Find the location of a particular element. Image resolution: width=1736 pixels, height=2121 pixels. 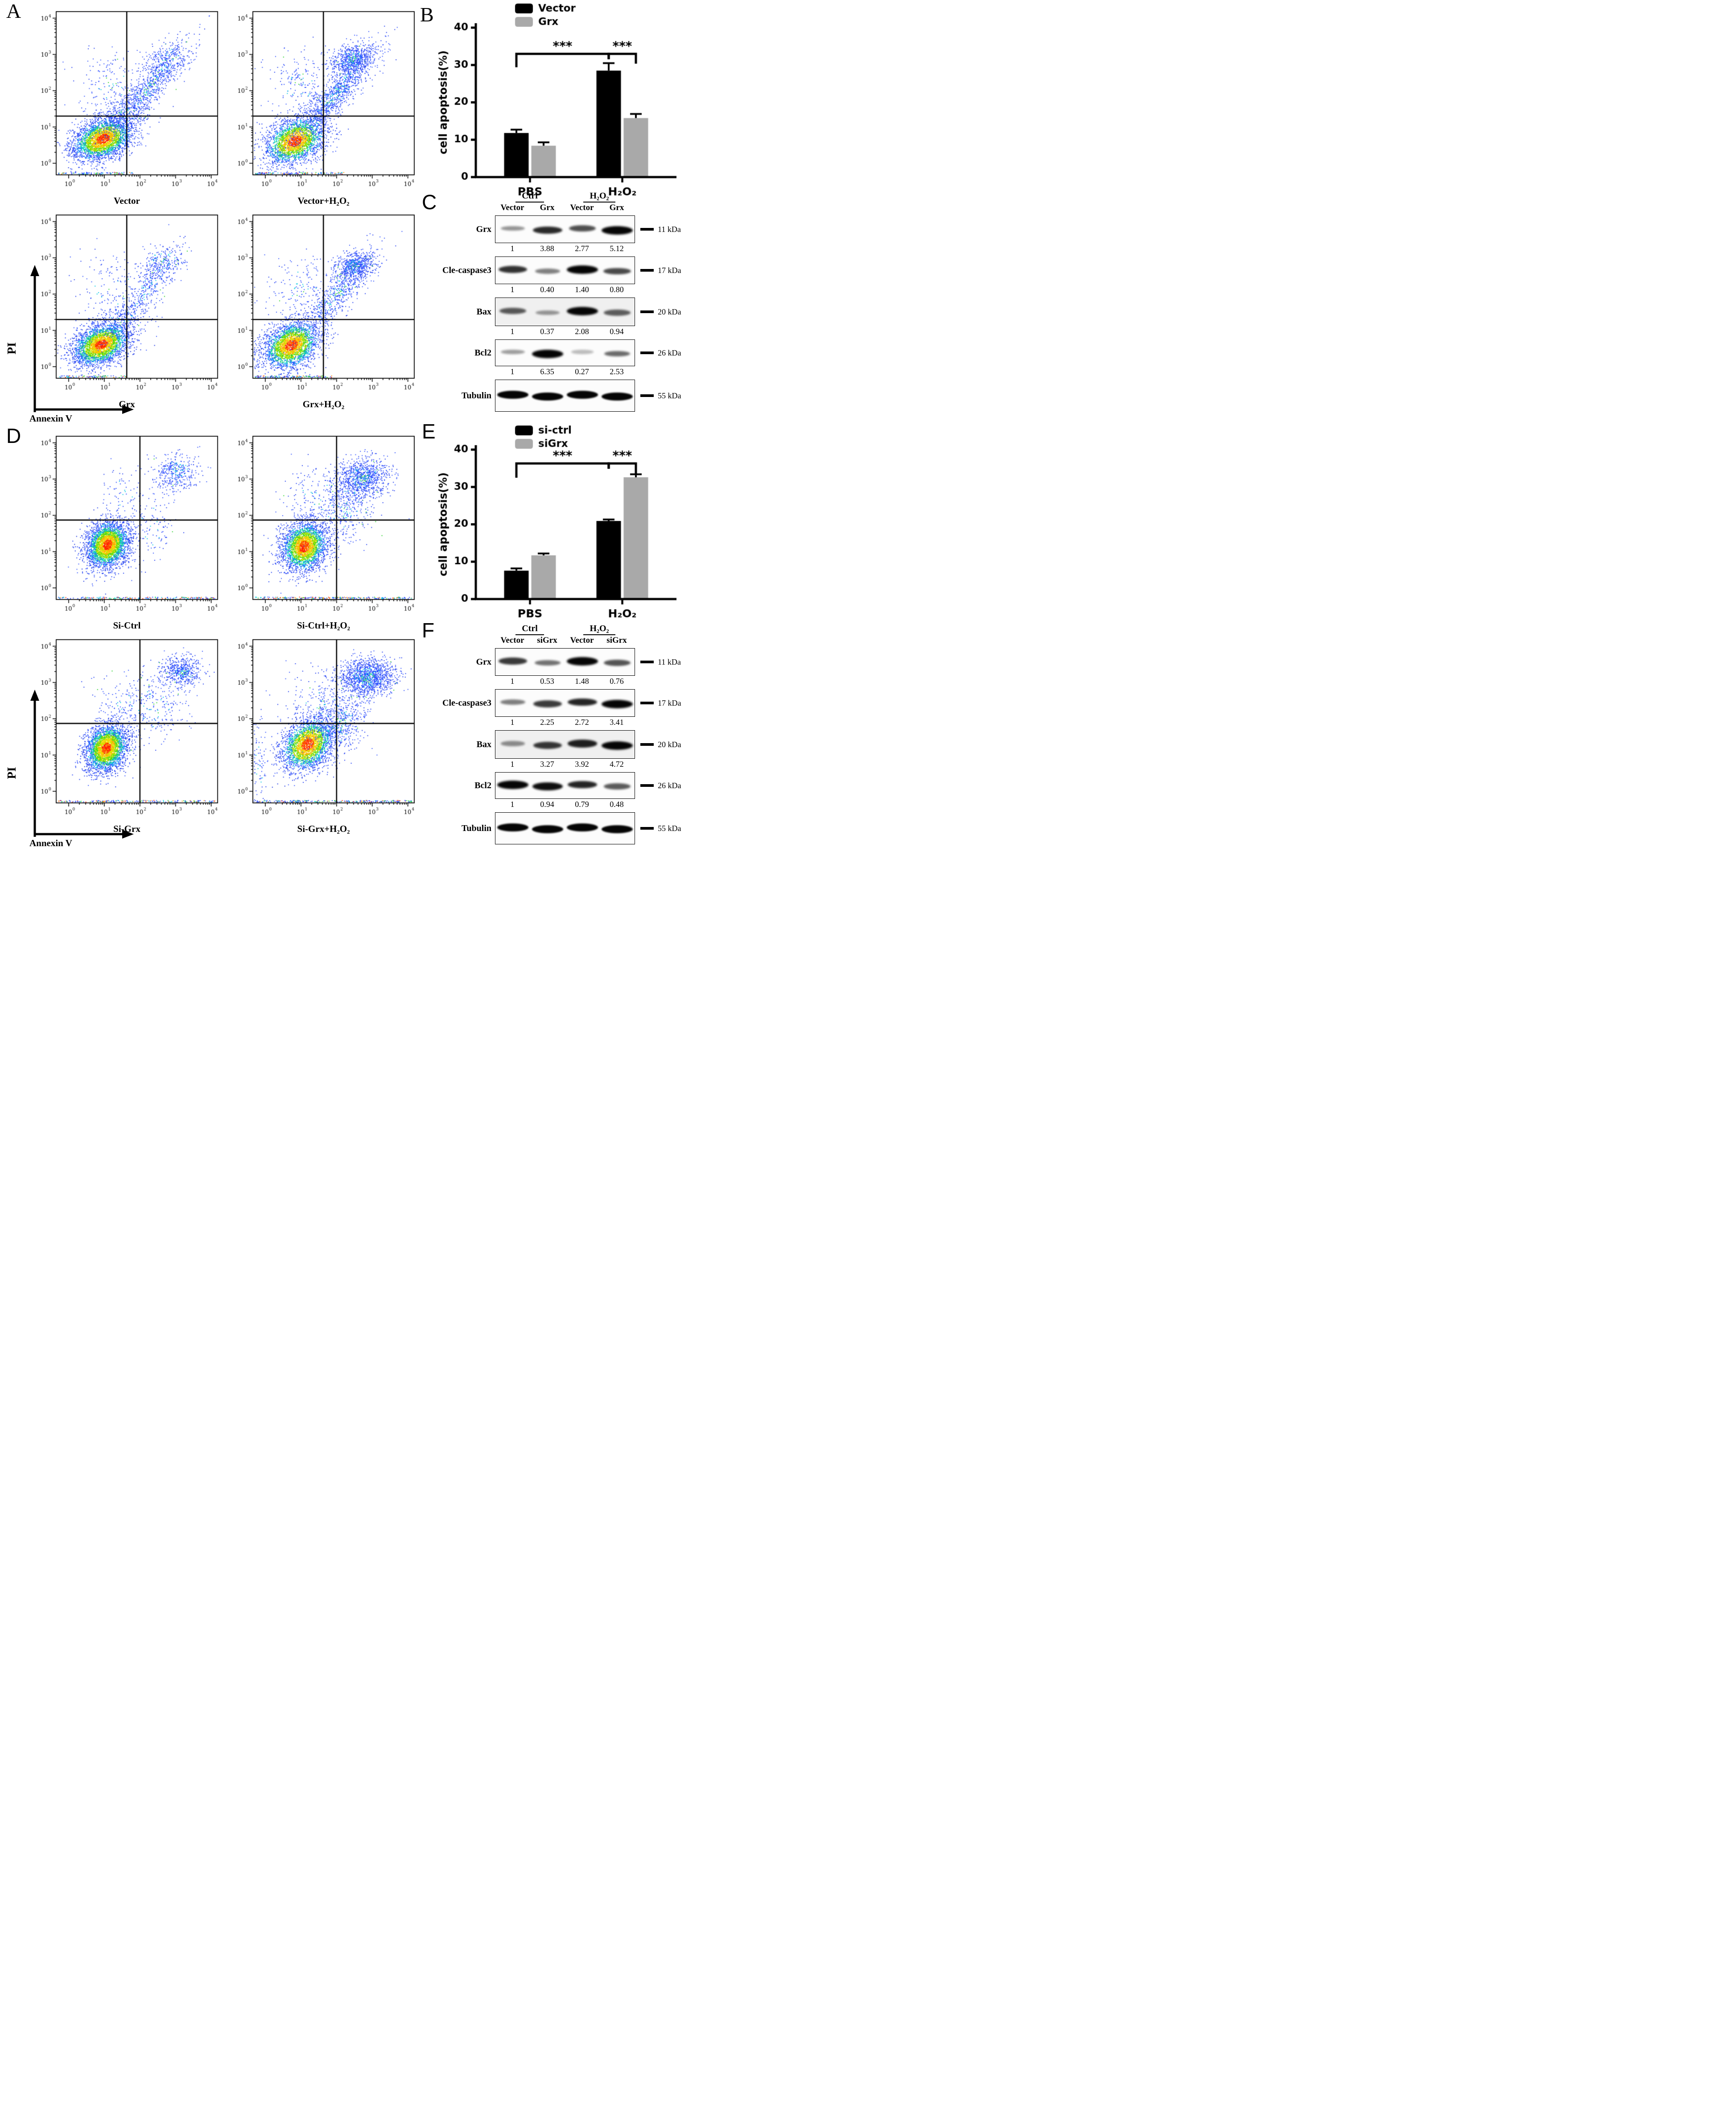

blot-value: 0.79 is located at coordinates (582, 804).